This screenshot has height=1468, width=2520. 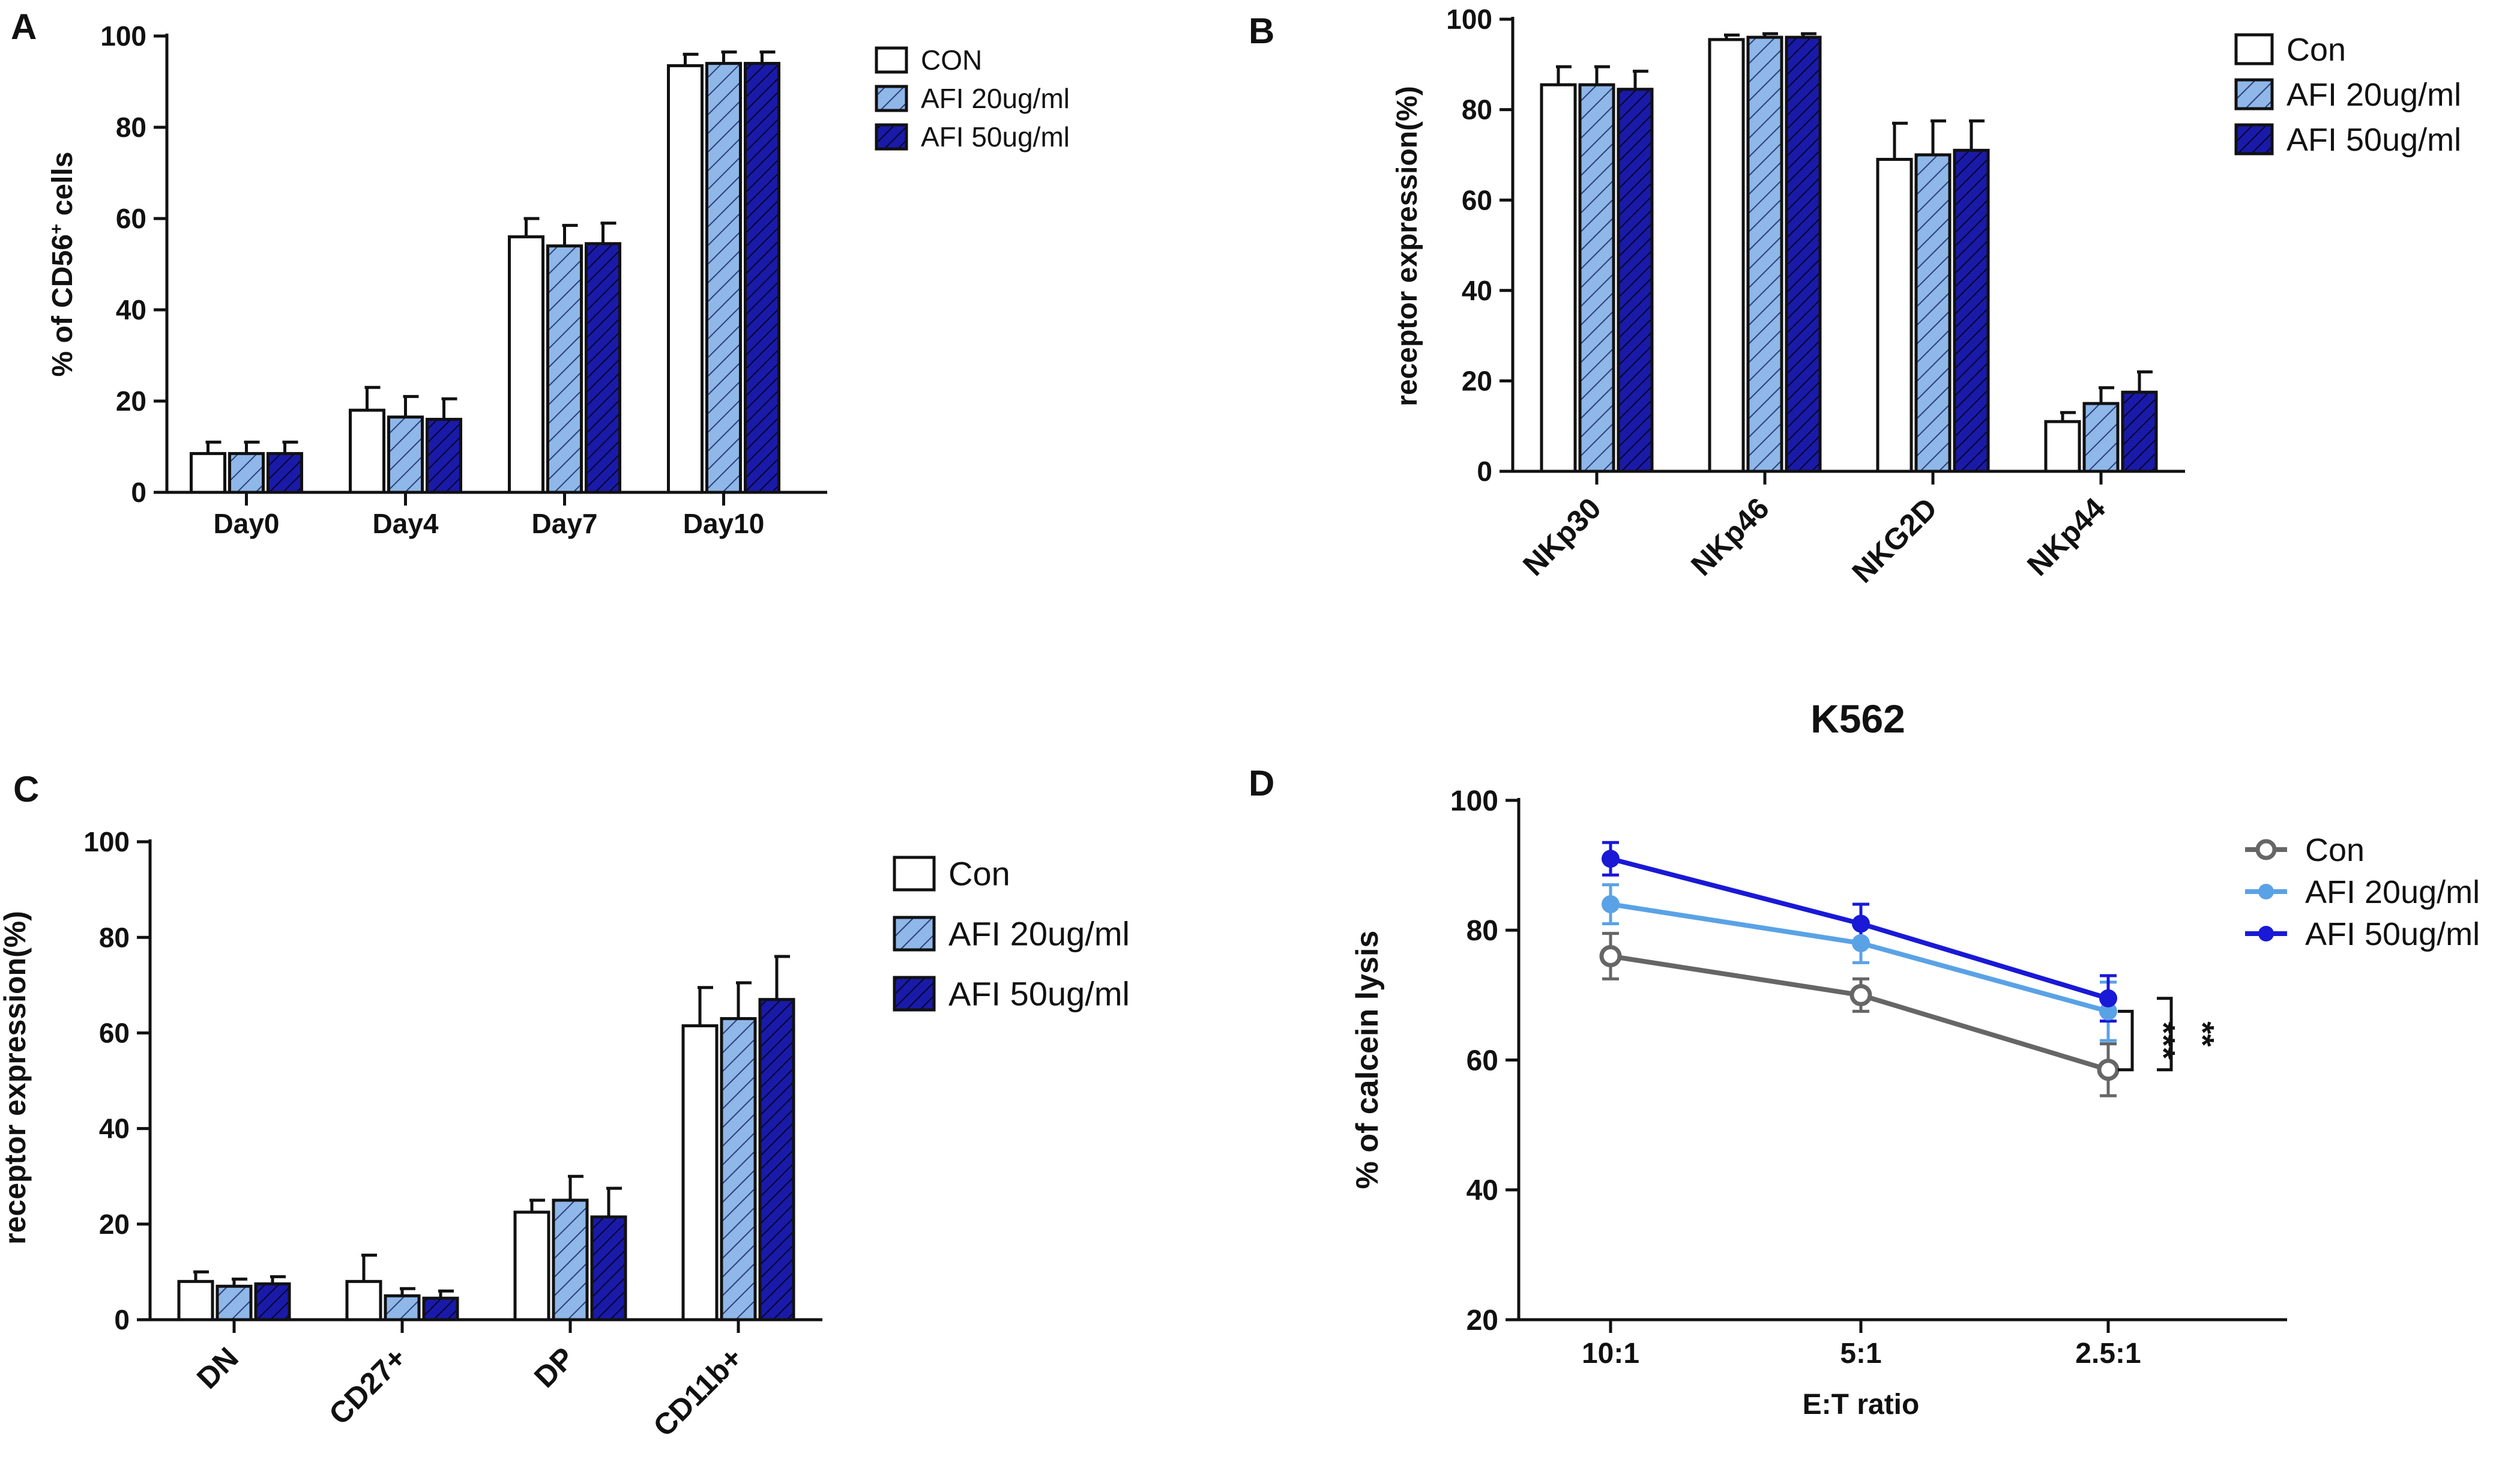 I want to click on panel-label-c: C, so click(x=26, y=789).